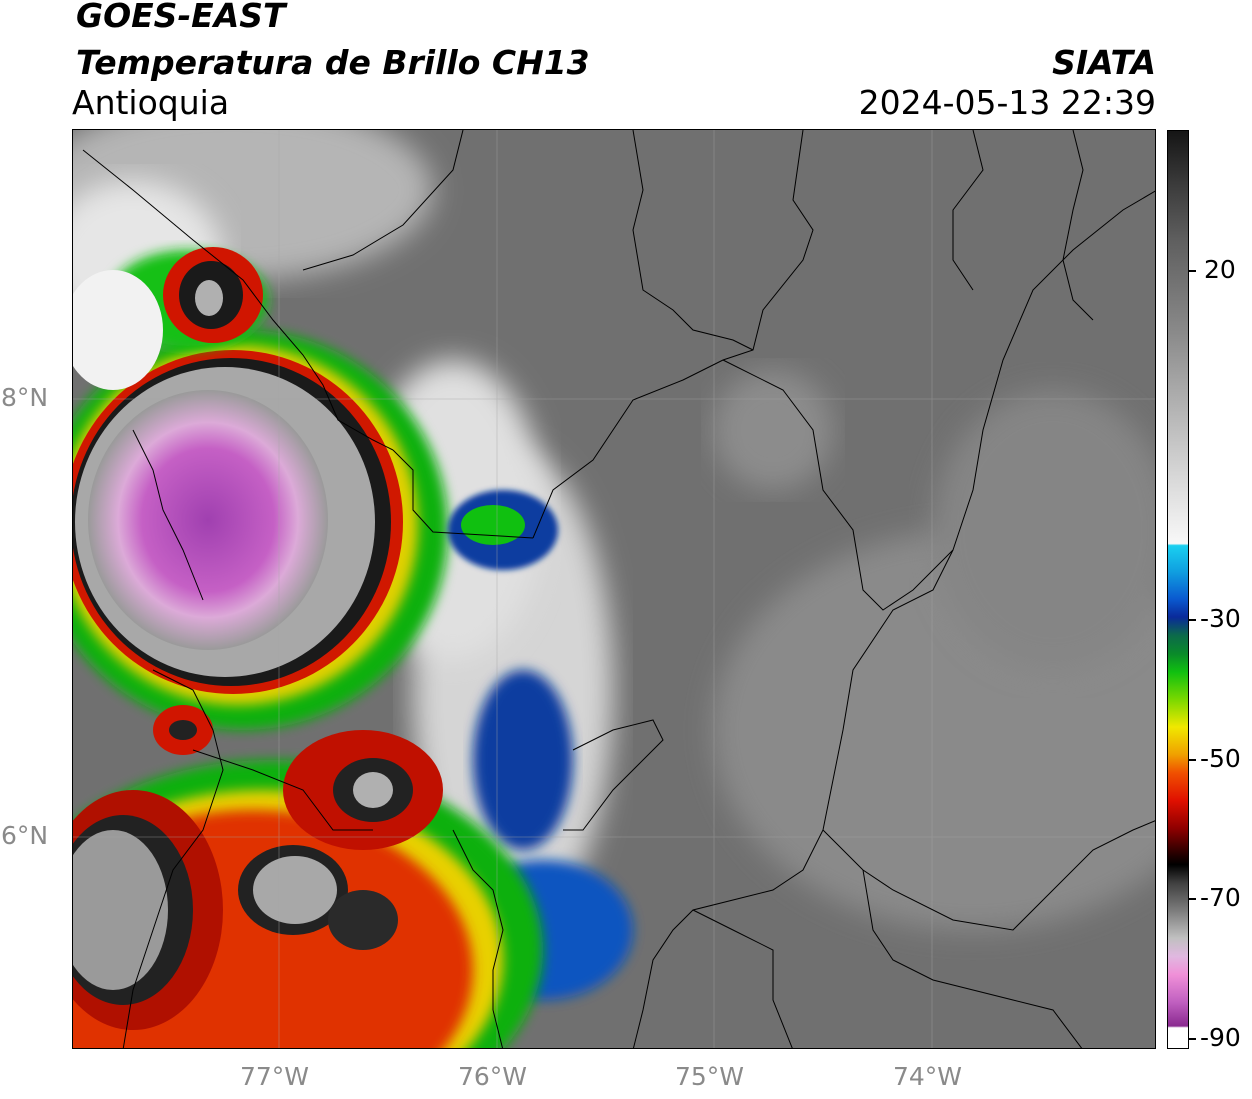  I want to click on storm-main, so click(260, 530).